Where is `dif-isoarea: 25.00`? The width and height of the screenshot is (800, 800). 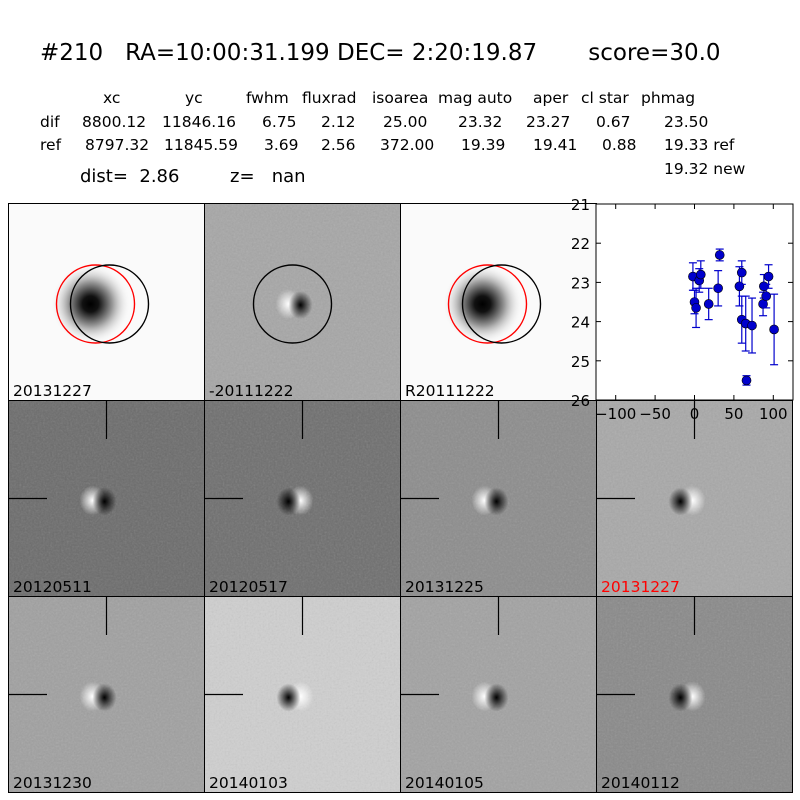
dif-isoarea: 25.00 is located at coordinates (405, 122).